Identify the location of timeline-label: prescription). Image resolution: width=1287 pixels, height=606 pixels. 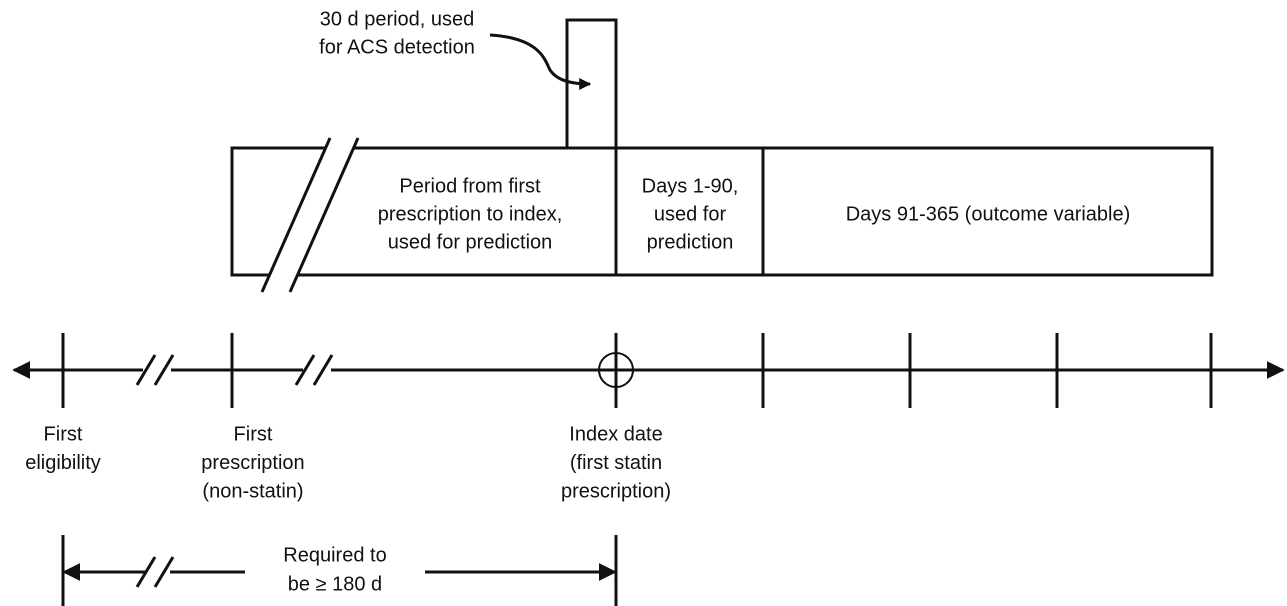
(616, 491).